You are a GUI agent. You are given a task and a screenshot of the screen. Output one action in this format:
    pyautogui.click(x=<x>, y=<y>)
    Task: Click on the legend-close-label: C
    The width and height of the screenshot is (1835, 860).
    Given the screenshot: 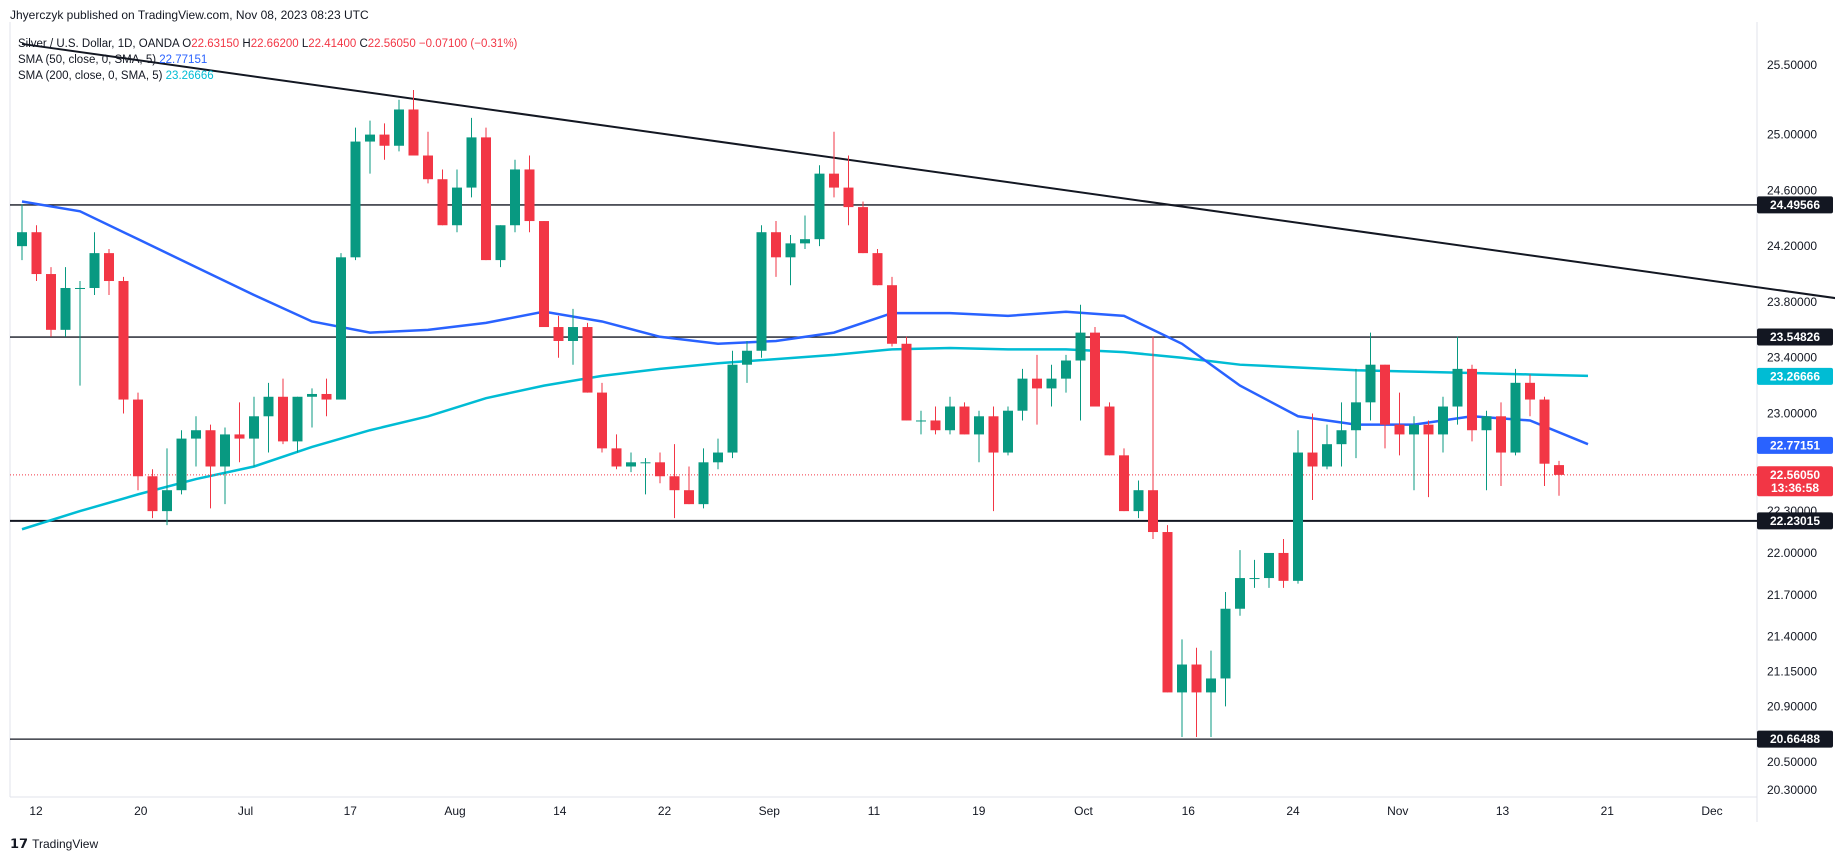 What is the action you would take?
    pyautogui.click(x=363, y=44)
    